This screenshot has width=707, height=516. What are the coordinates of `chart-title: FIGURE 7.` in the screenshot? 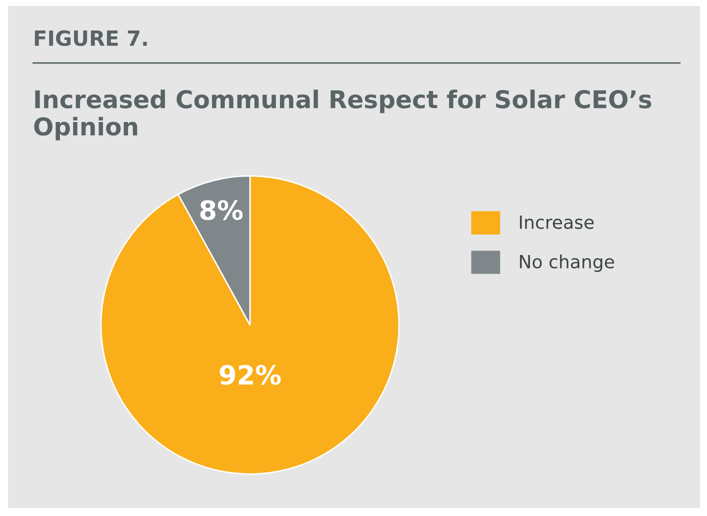 It's located at (90, 38).